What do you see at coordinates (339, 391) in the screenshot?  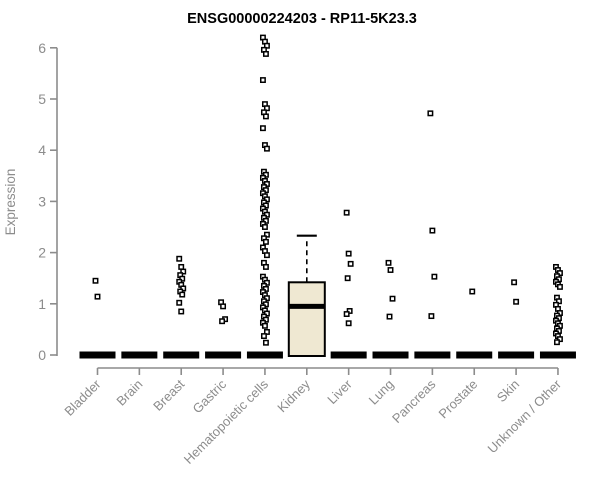 I see `x-tick-label: Liver` at bounding box center [339, 391].